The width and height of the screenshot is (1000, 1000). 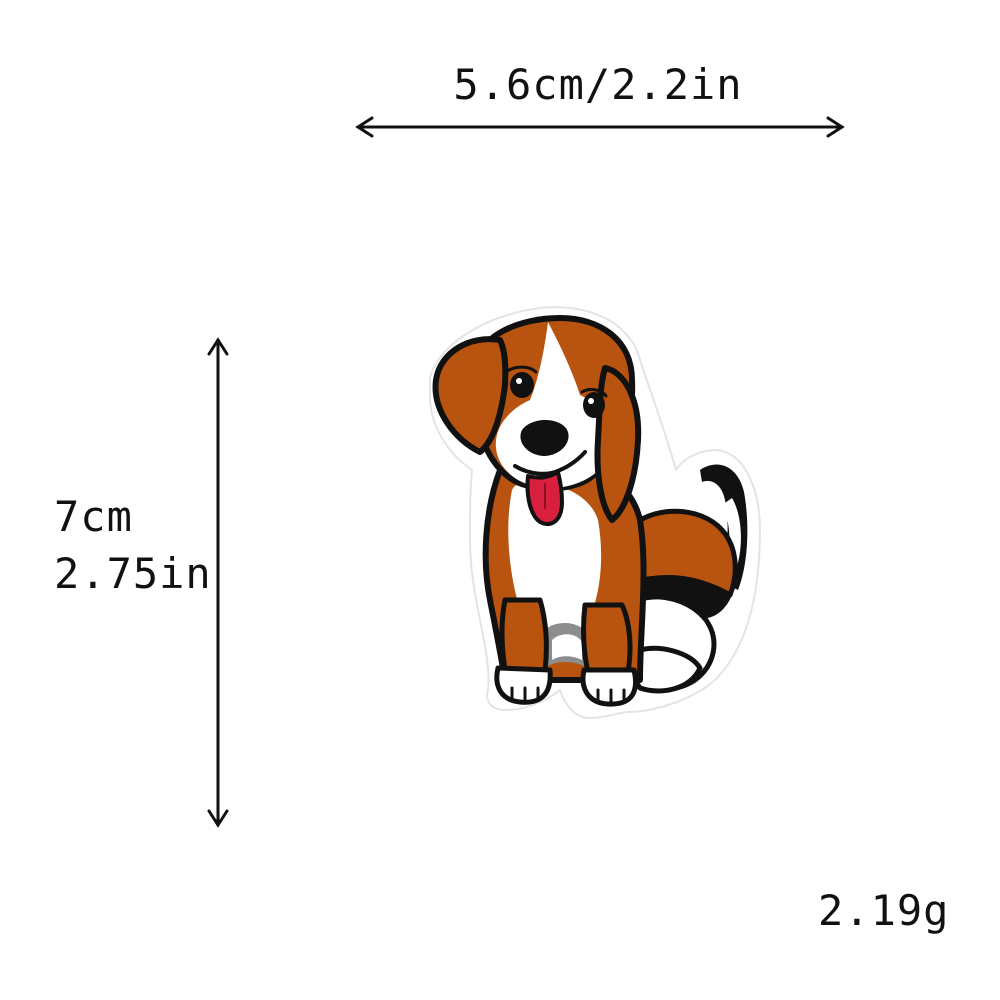 I want to click on height-in-label: 2.75in, so click(x=133, y=573).